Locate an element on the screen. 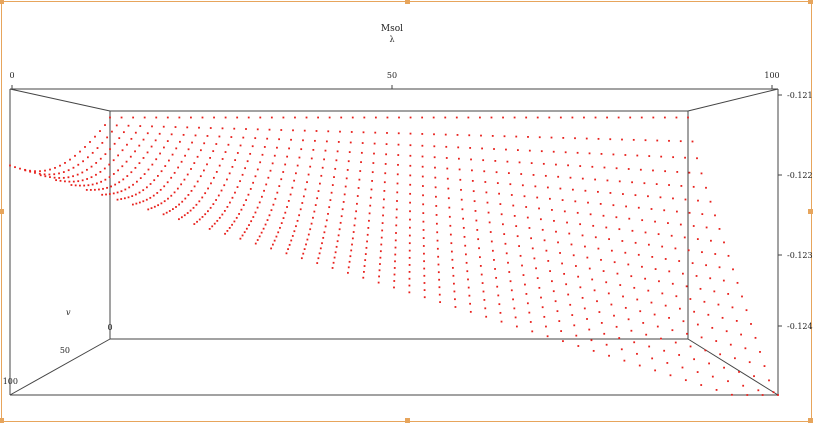  resize-handle-right is located at coordinates (810, 211).